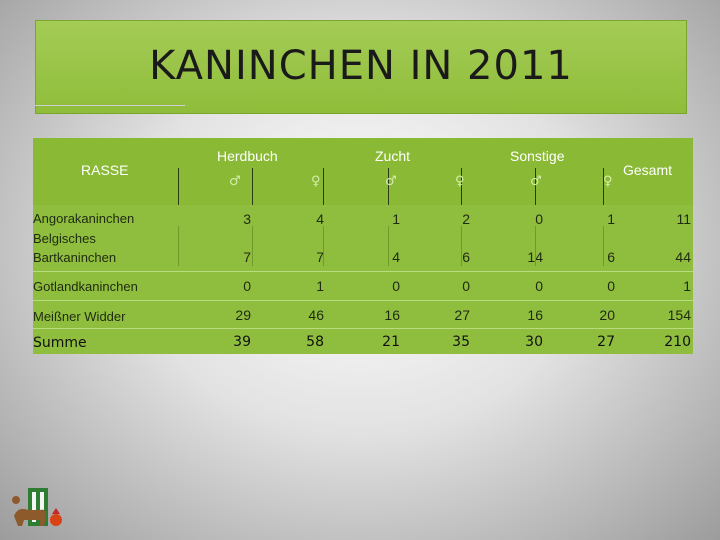 The height and width of the screenshot is (540, 720). I want to click on cell-value: 2, so click(466, 219).